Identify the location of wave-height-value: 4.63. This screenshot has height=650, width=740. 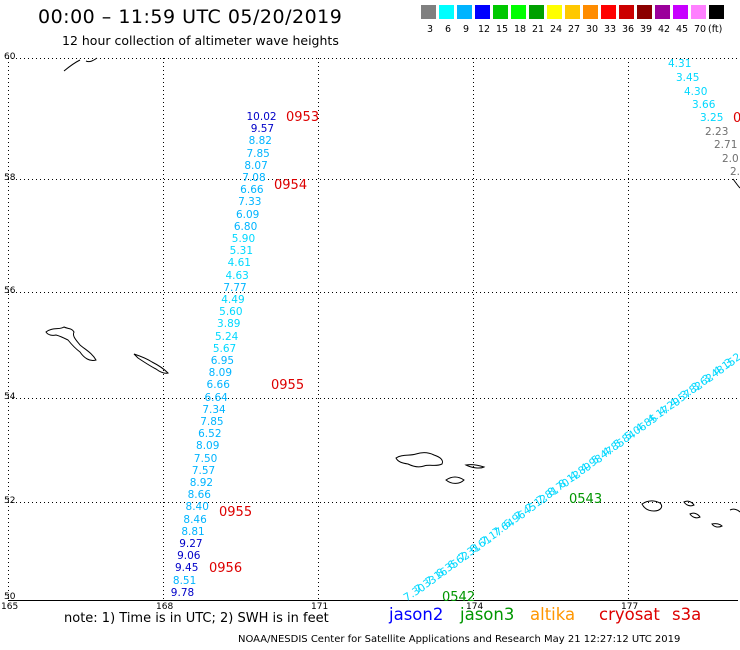
(237, 275).